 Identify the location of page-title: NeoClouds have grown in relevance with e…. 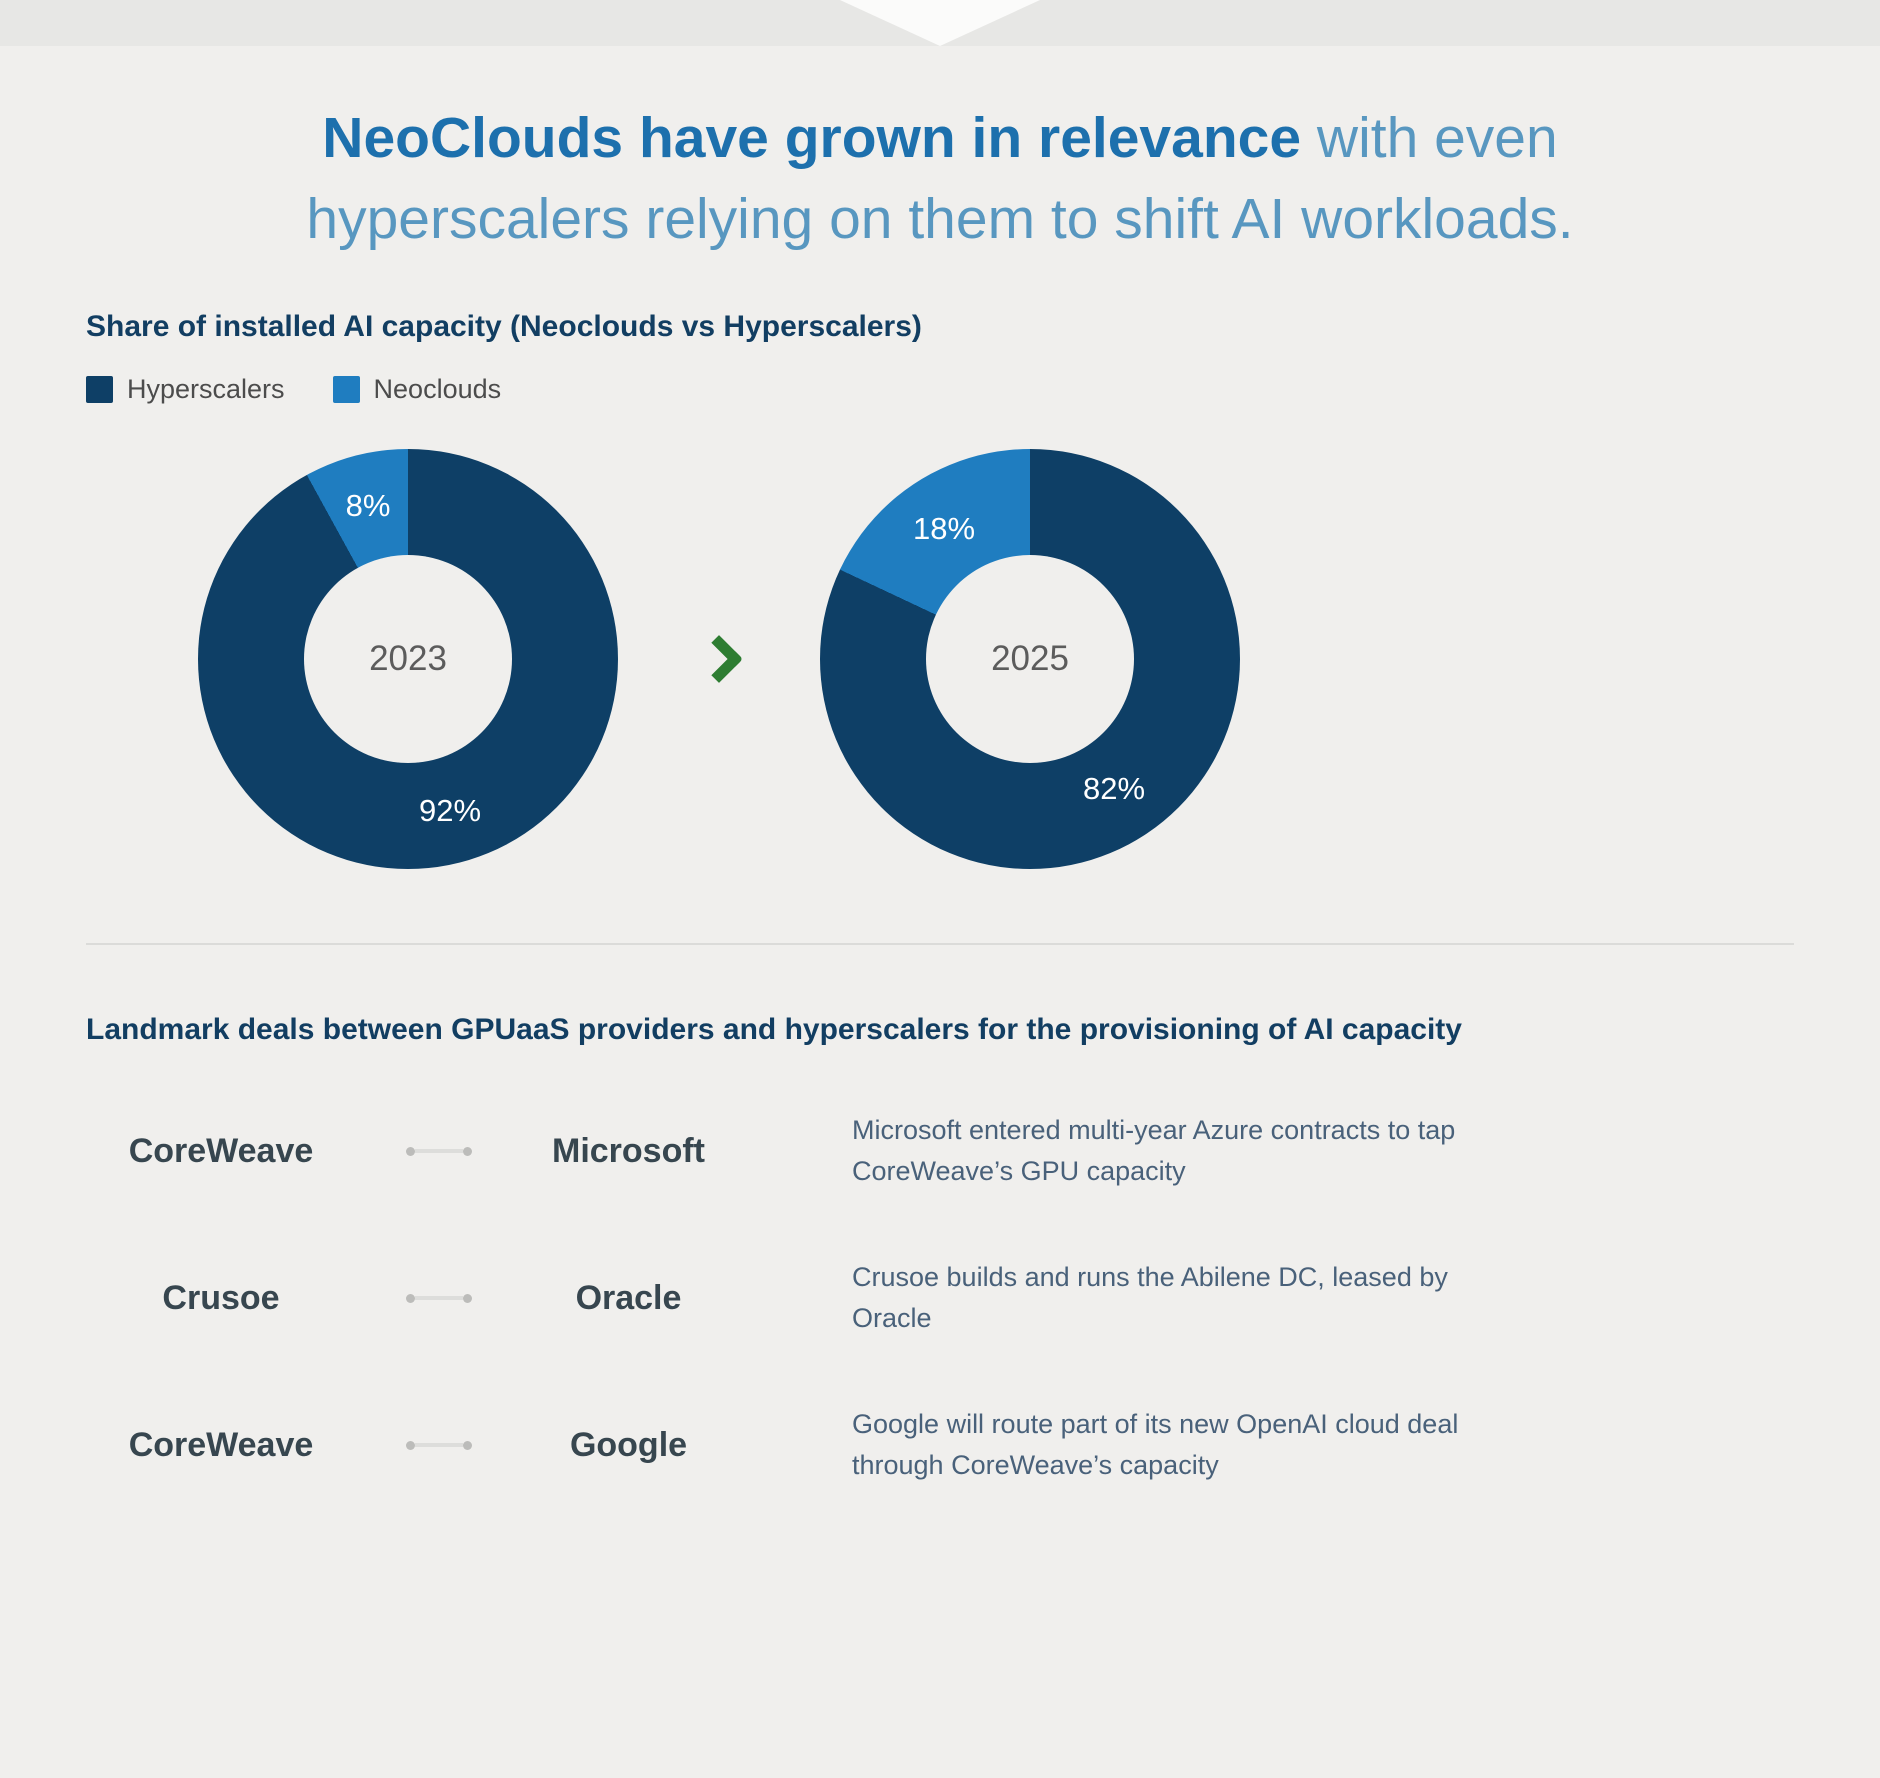
(940, 179).